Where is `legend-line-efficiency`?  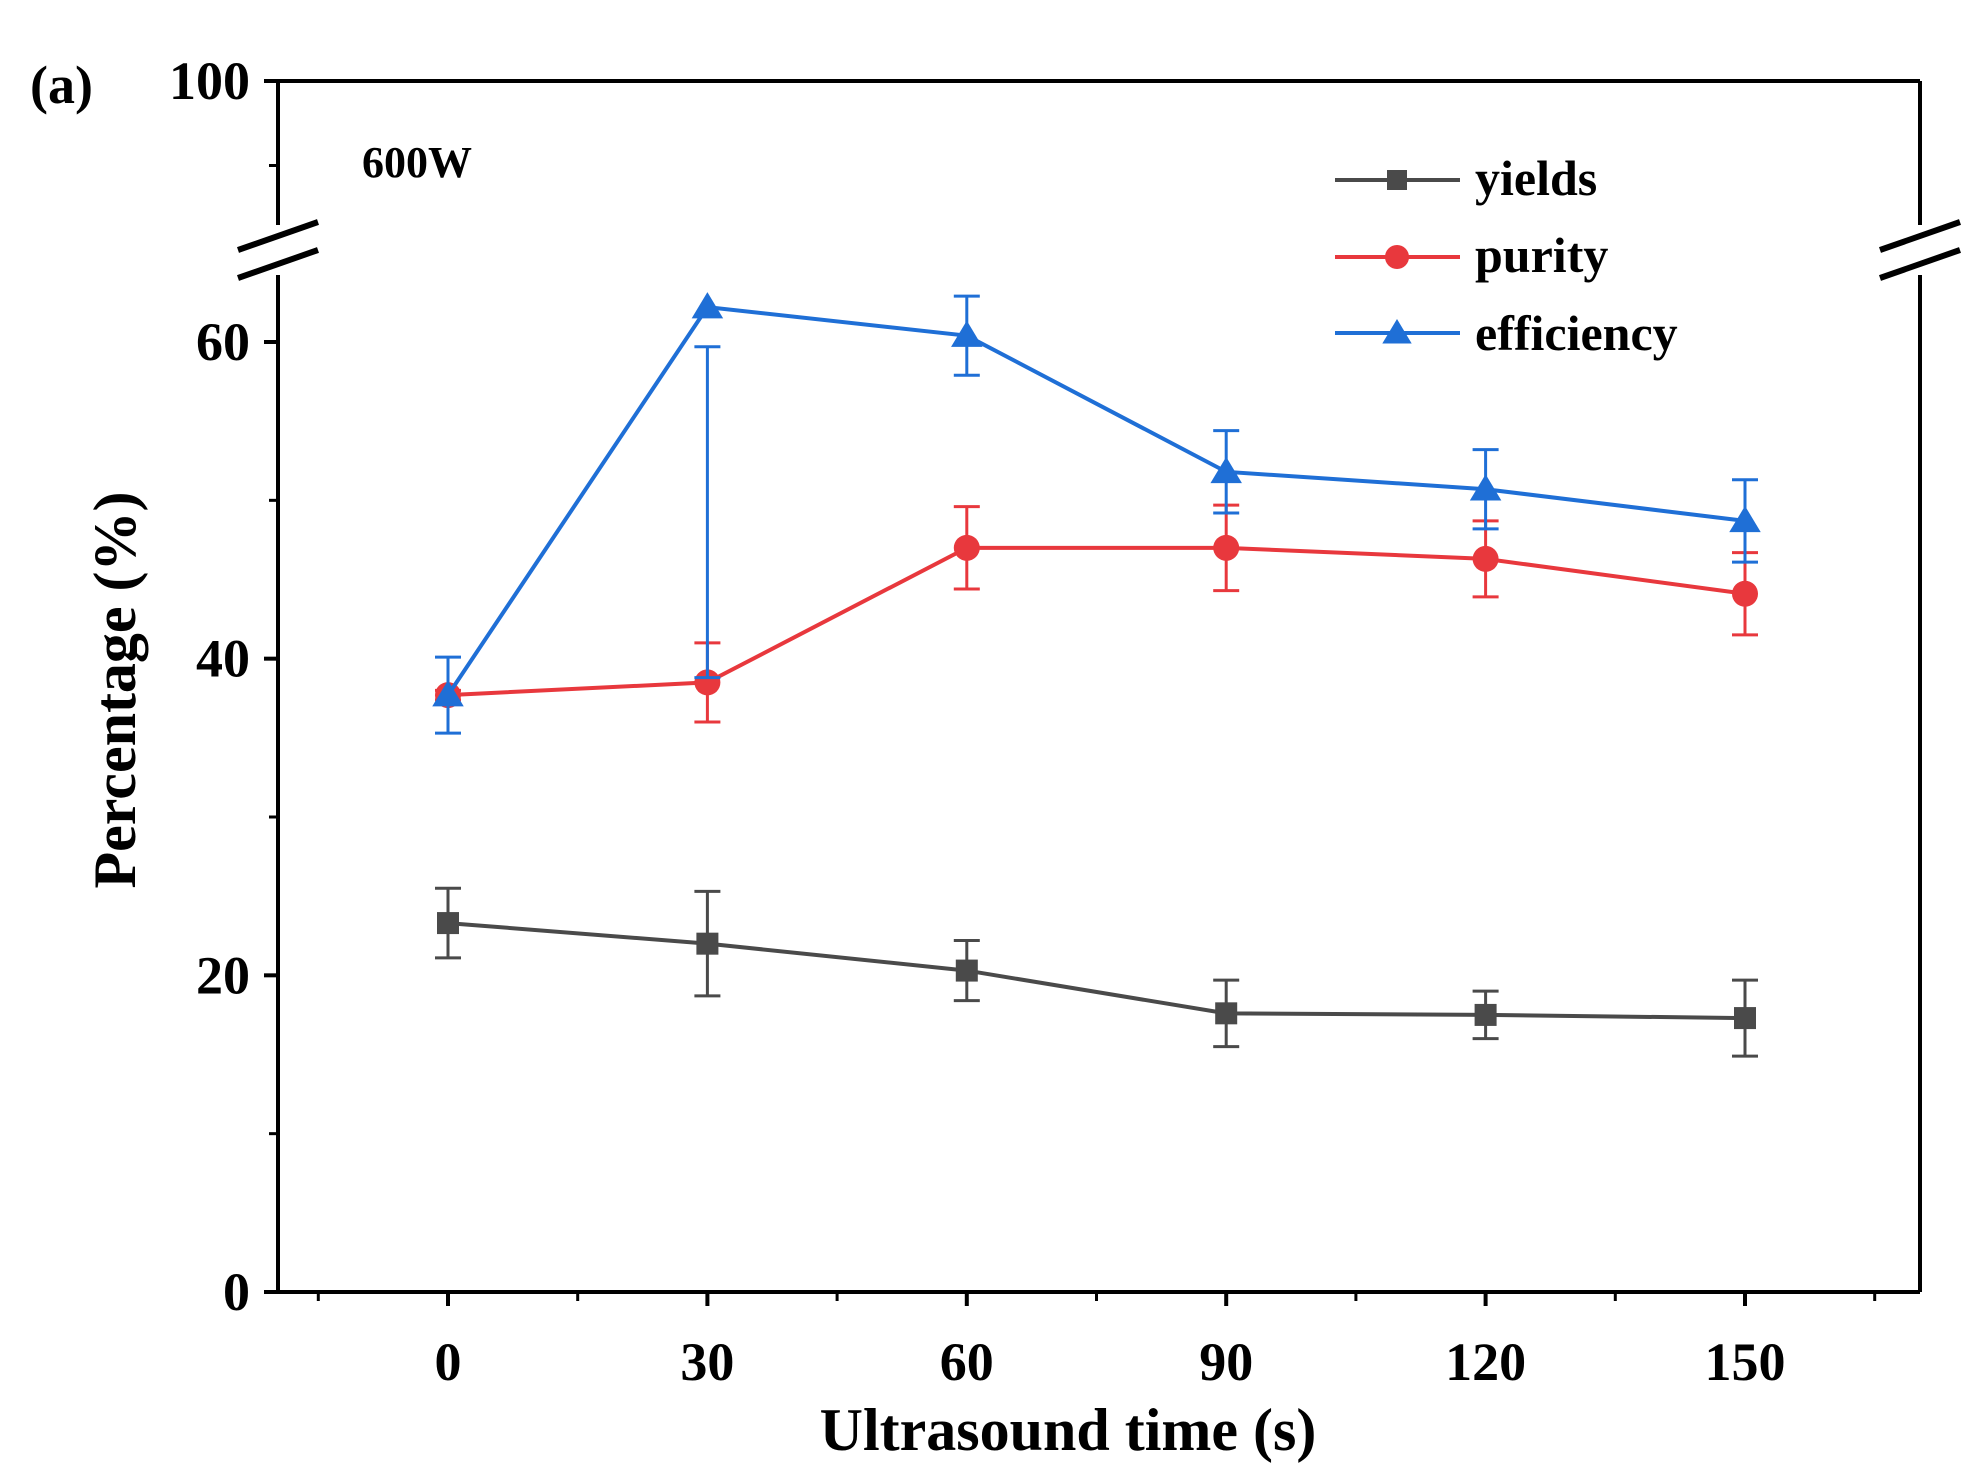 legend-line-efficiency is located at coordinates (1397, 331).